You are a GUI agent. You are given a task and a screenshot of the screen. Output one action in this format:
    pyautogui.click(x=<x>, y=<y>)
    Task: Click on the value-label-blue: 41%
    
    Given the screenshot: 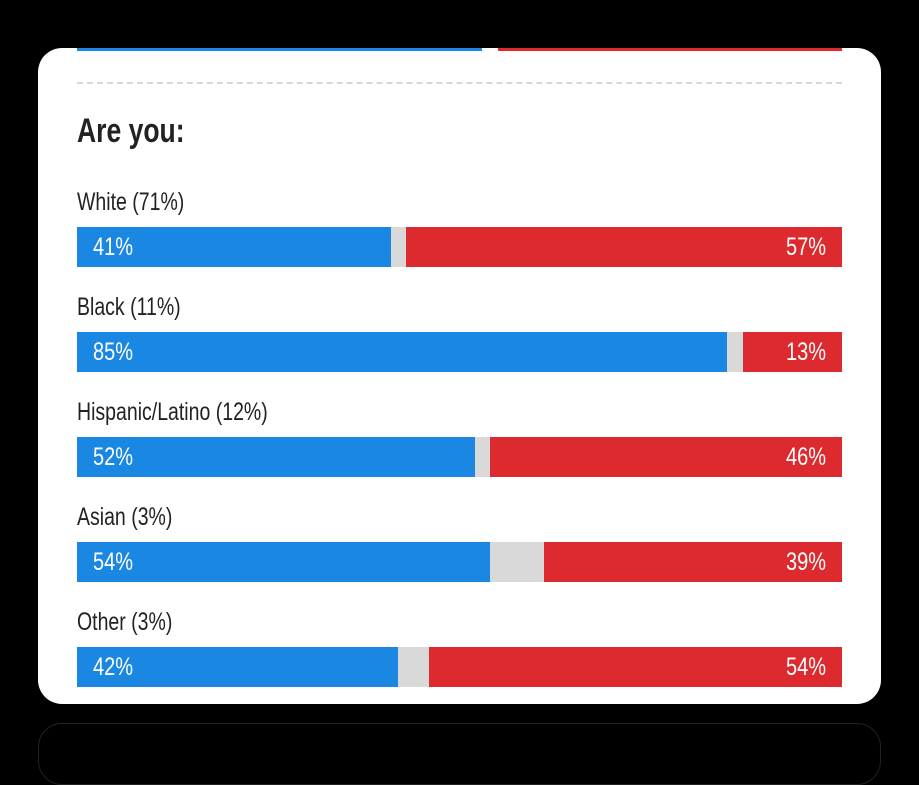 What is the action you would take?
    pyautogui.click(x=113, y=247)
    